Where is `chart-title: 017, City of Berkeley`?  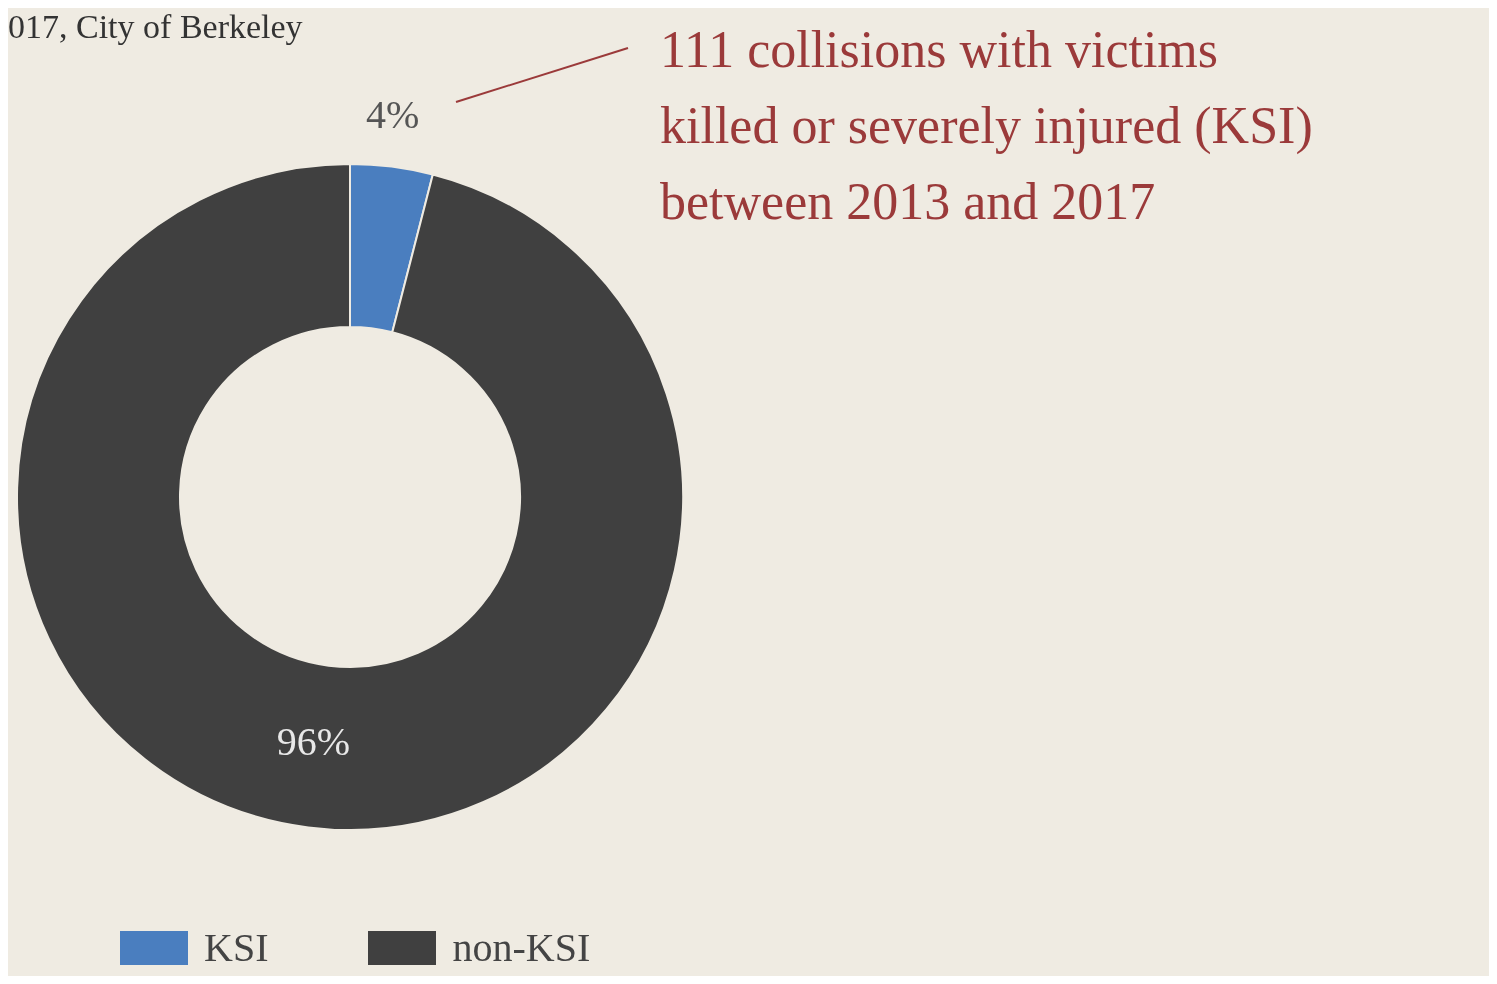 chart-title: 017, City of Berkeley is located at coordinates (155, 27).